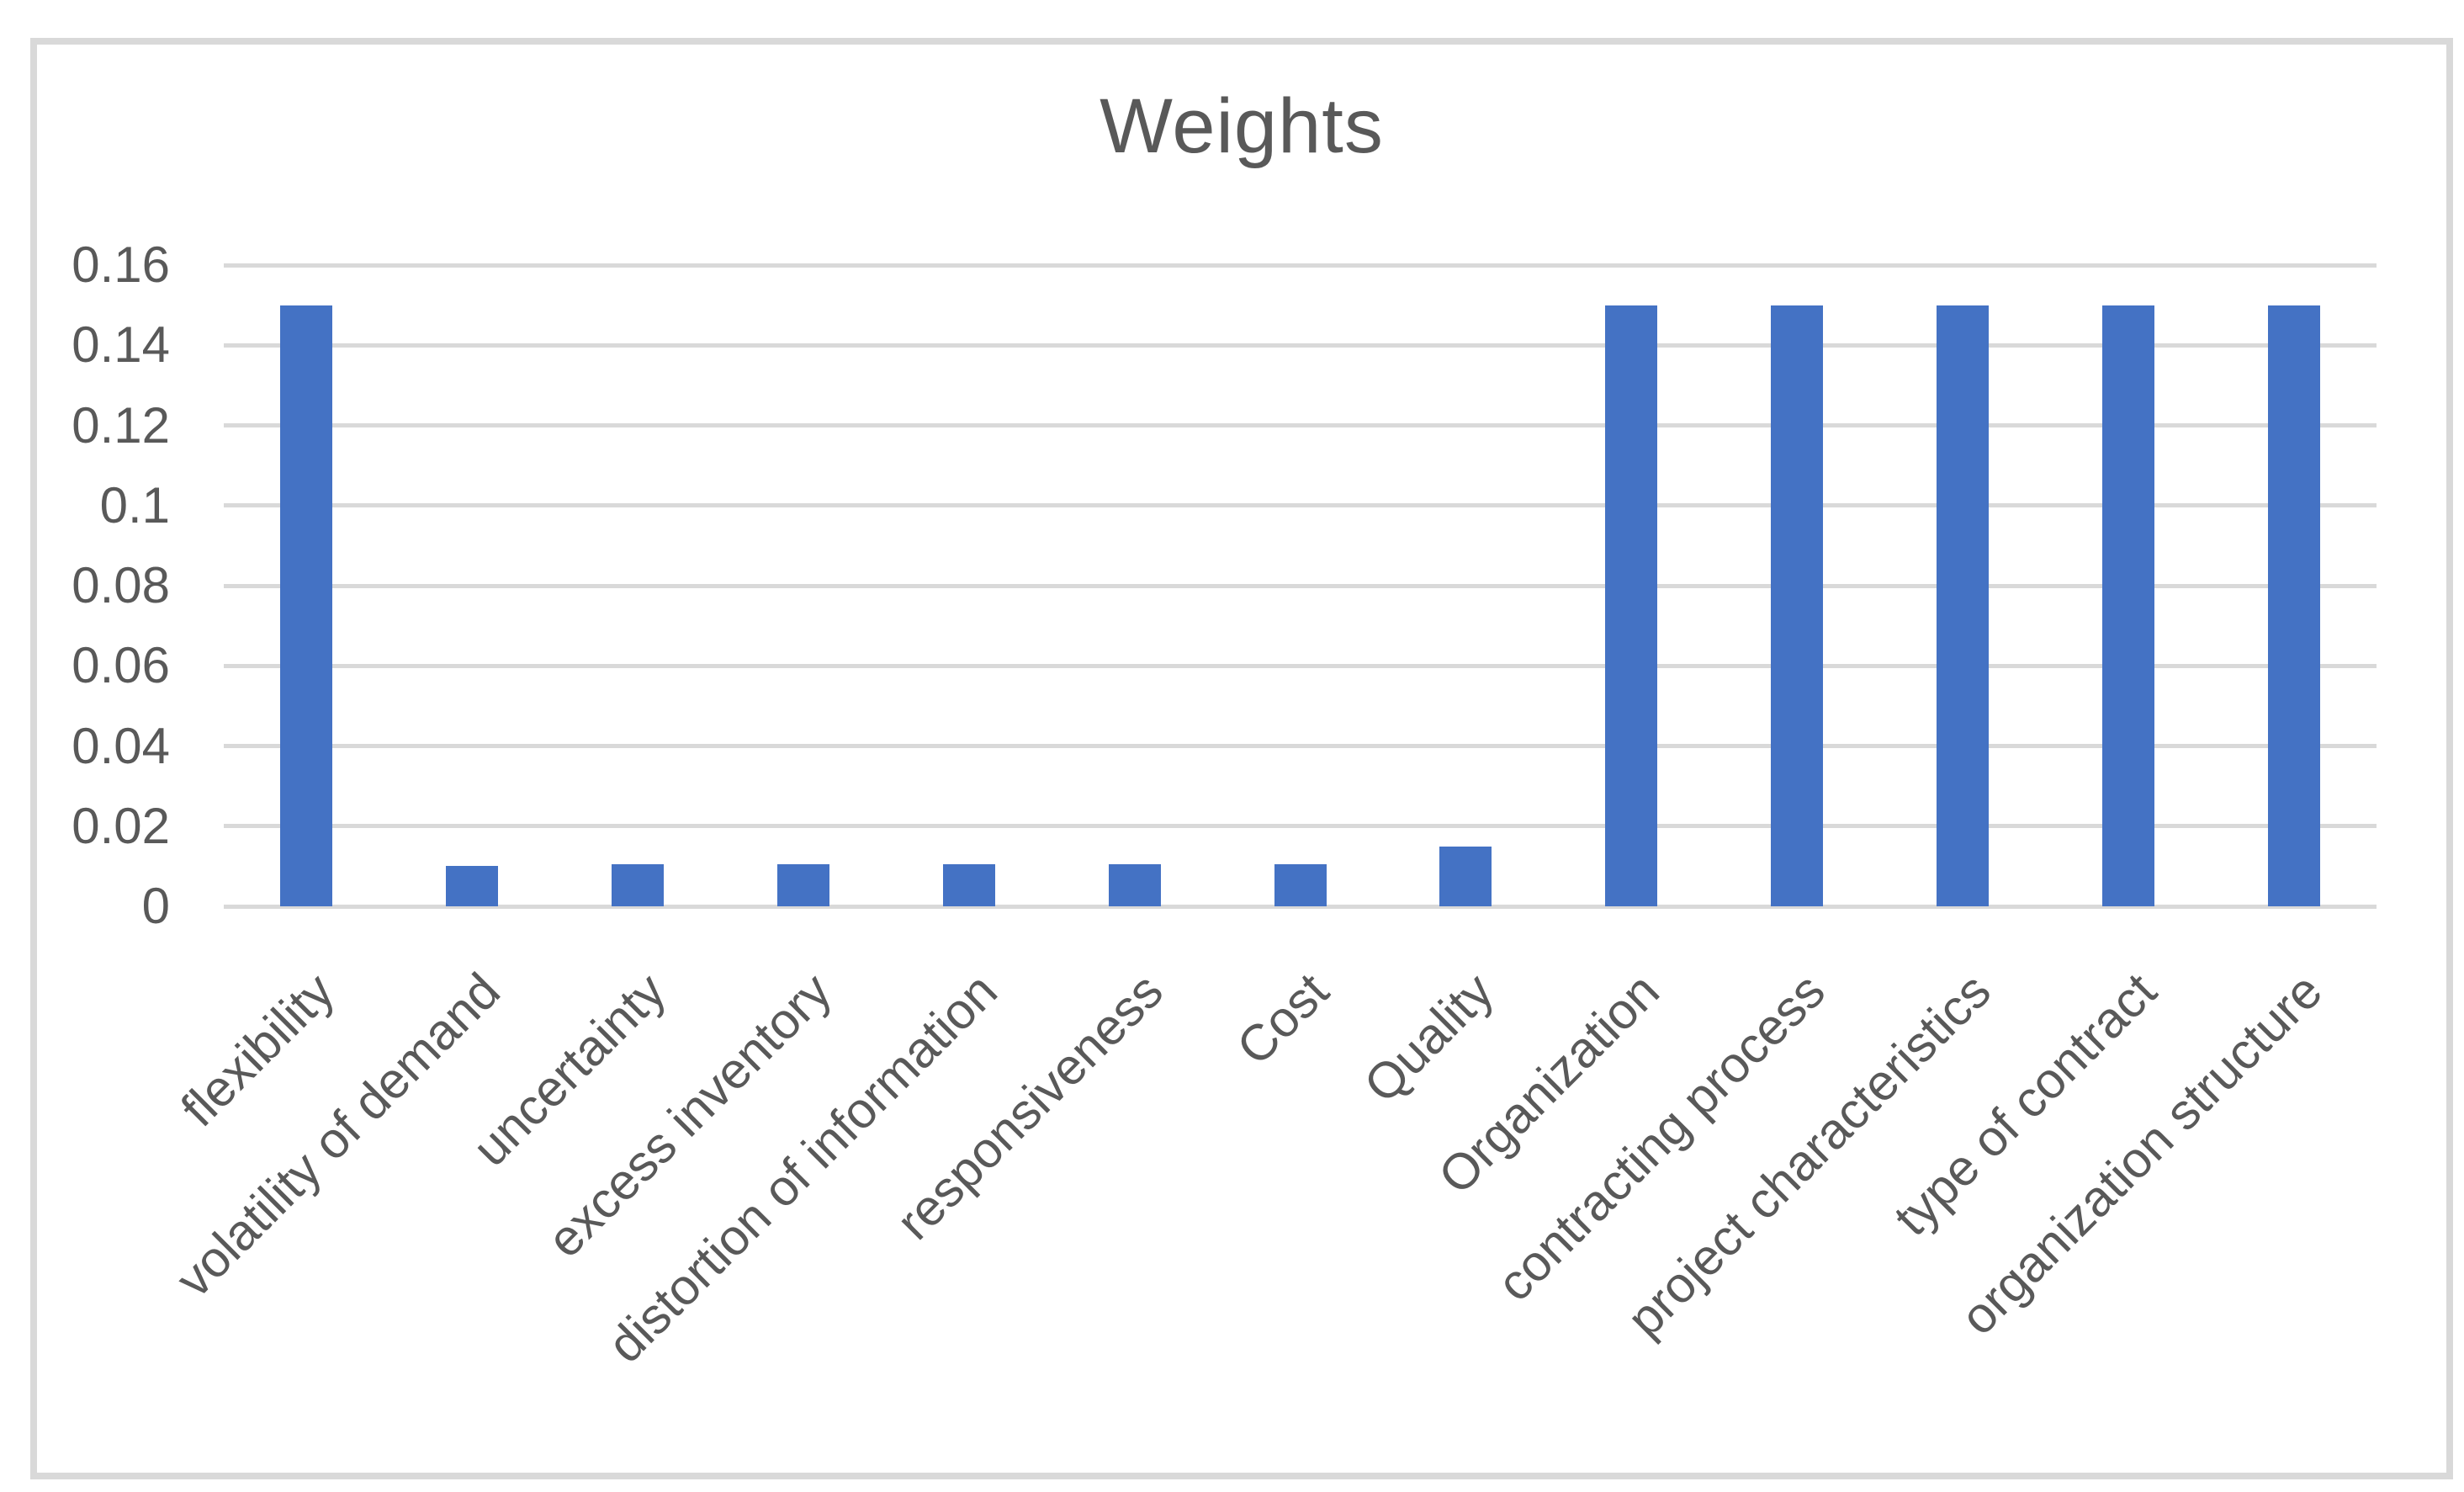 The width and height of the screenshot is (2464, 1492). Describe the element at coordinates (134, 505) in the screenshot. I see `y-axis-tick-label: 0.1` at that location.